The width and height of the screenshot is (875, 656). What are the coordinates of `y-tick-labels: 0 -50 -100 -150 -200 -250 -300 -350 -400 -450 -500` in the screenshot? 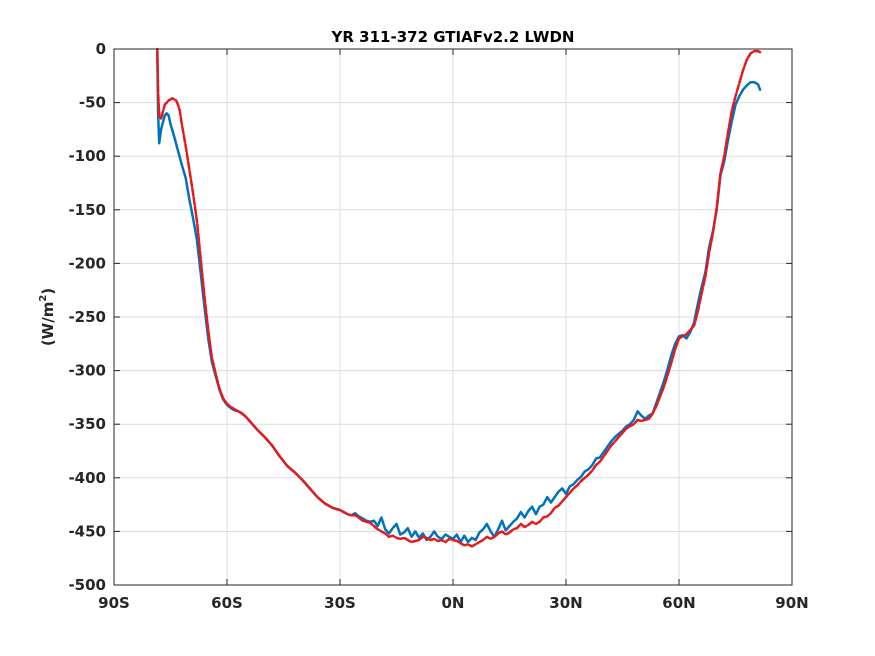 It's located at (87, 317).